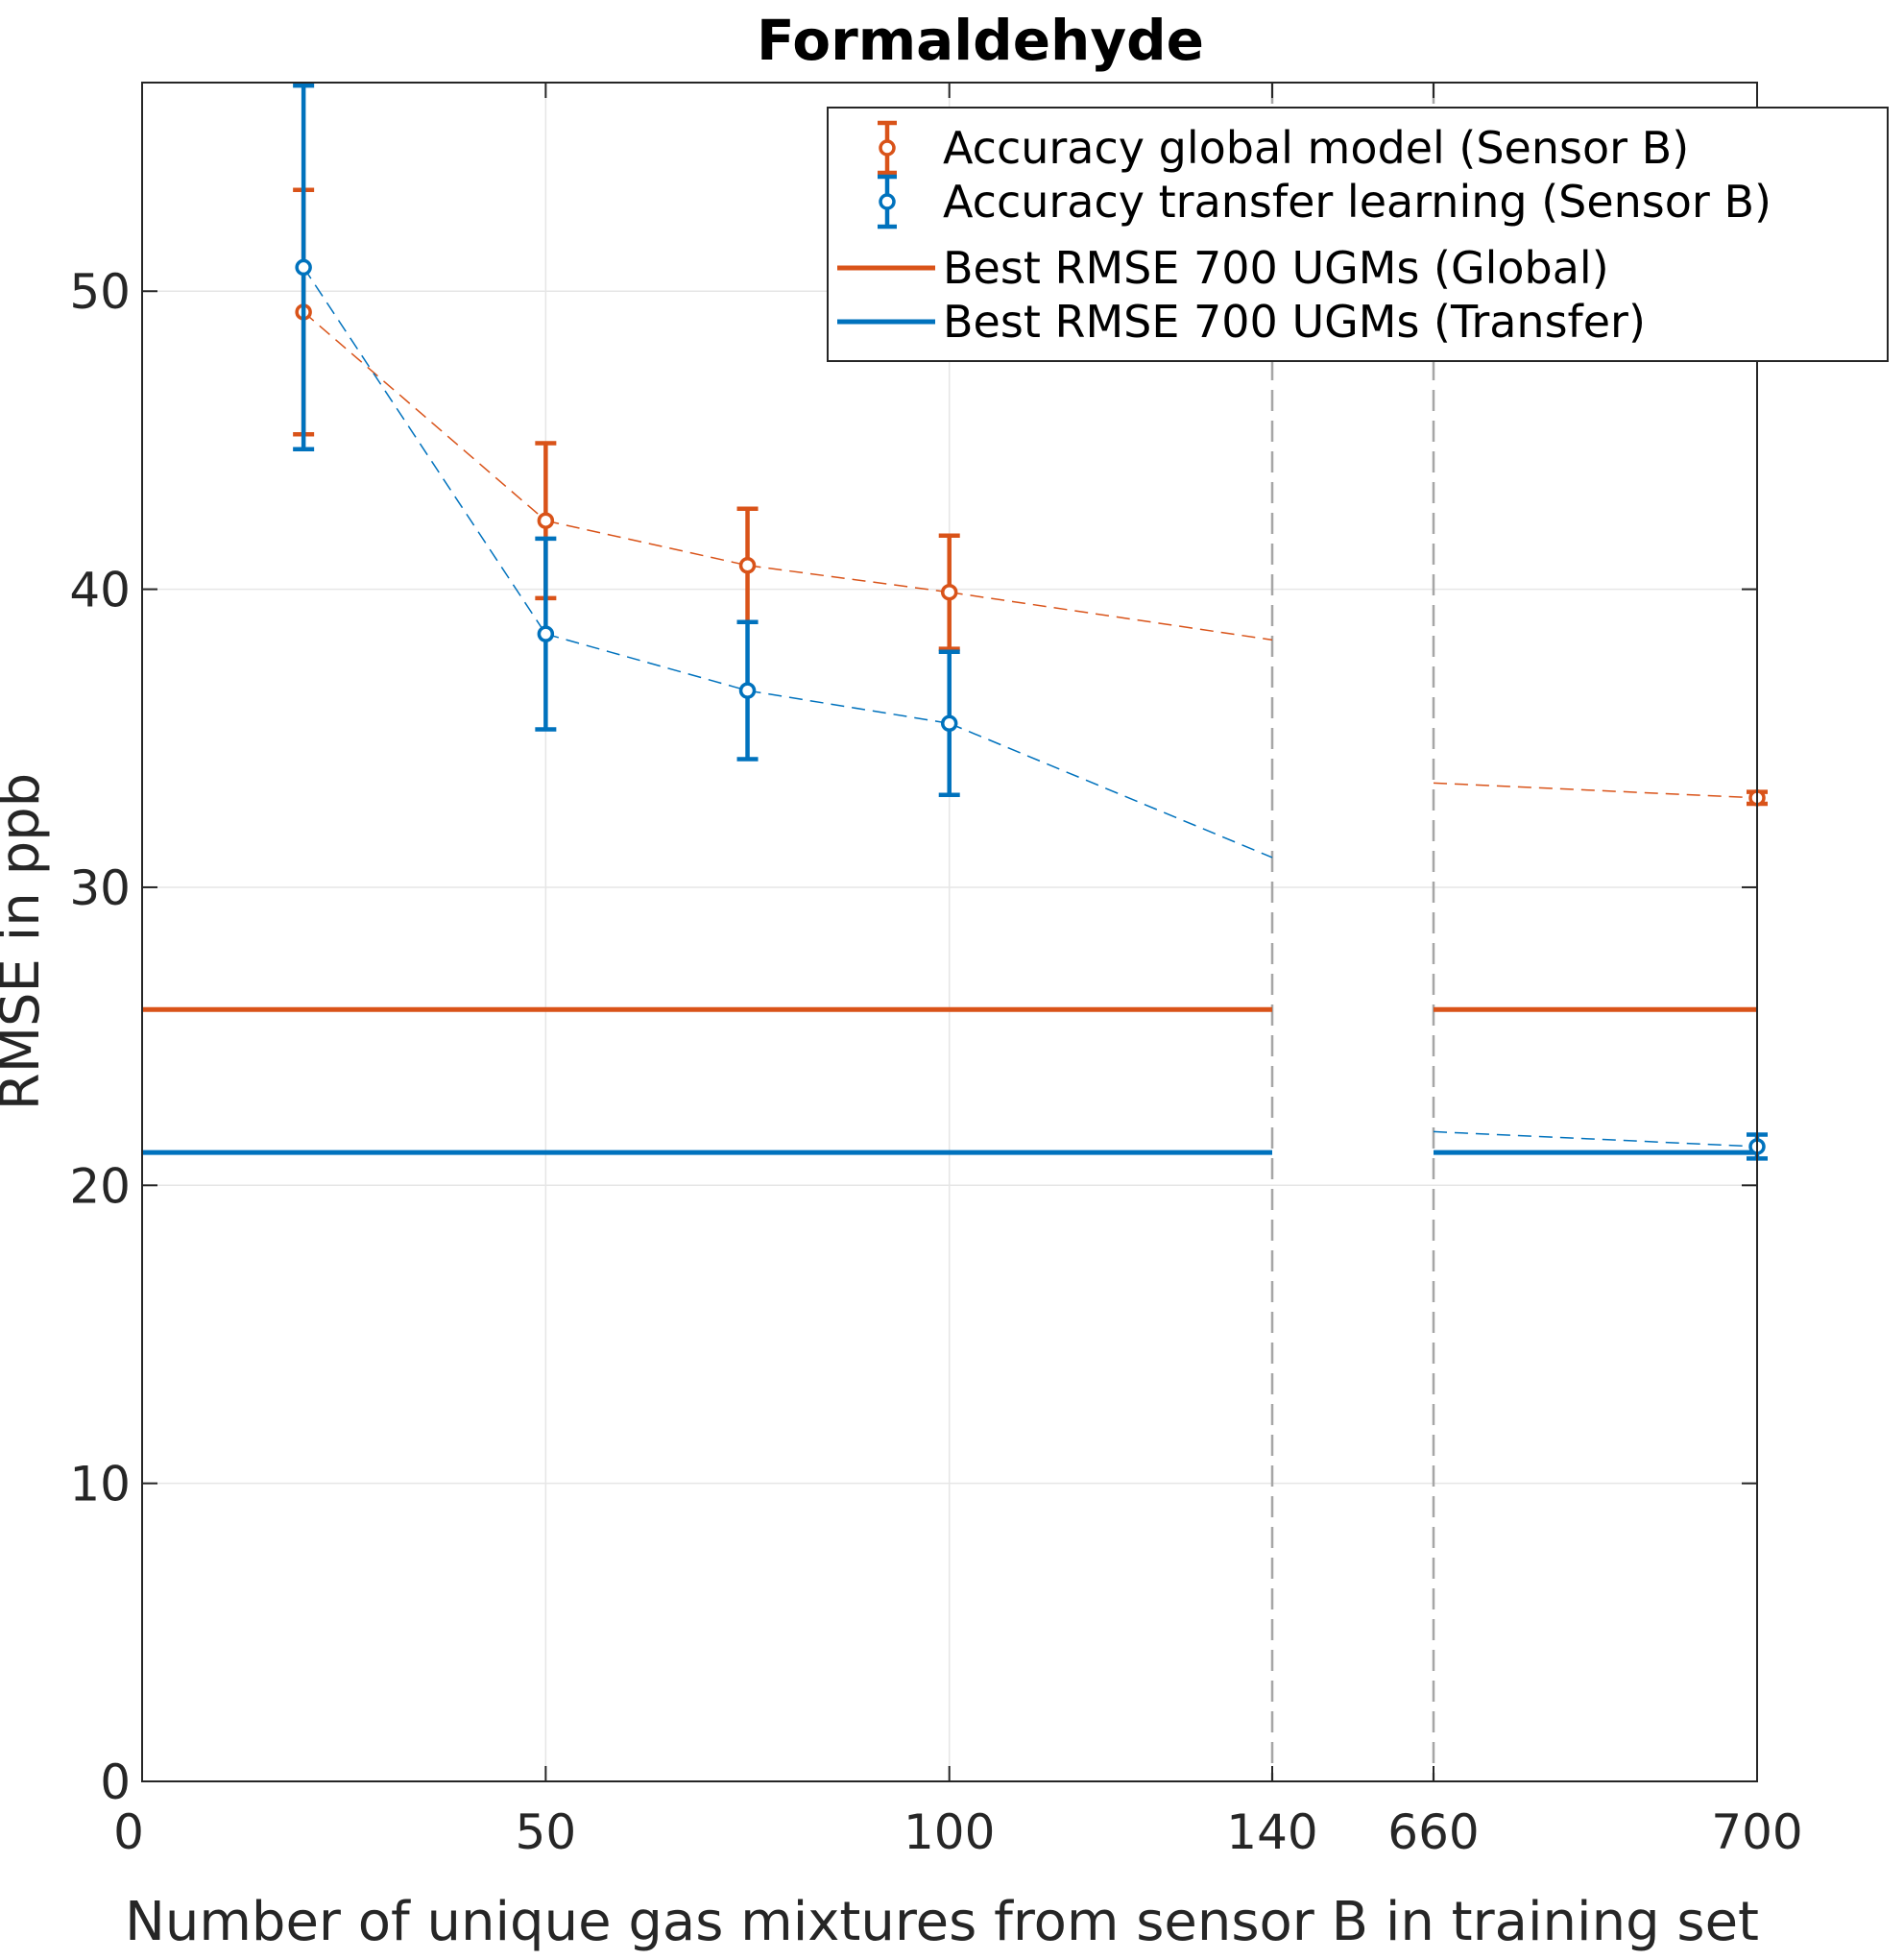  I want to click on y-axis-label: RMSE in ppb, so click(26, 942).